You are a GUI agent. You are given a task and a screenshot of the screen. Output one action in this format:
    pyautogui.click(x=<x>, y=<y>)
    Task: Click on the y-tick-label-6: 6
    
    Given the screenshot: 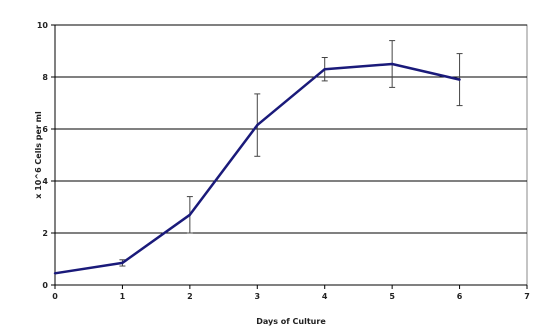 What is the action you would take?
    pyautogui.click(x=45, y=129)
    